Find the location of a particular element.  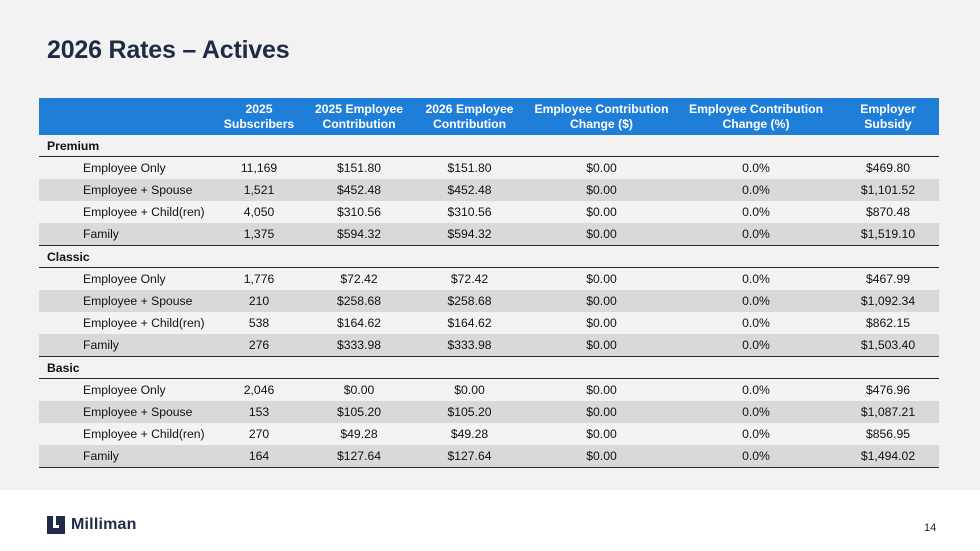

table-cell: $1,087.21 is located at coordinates (888, 412).